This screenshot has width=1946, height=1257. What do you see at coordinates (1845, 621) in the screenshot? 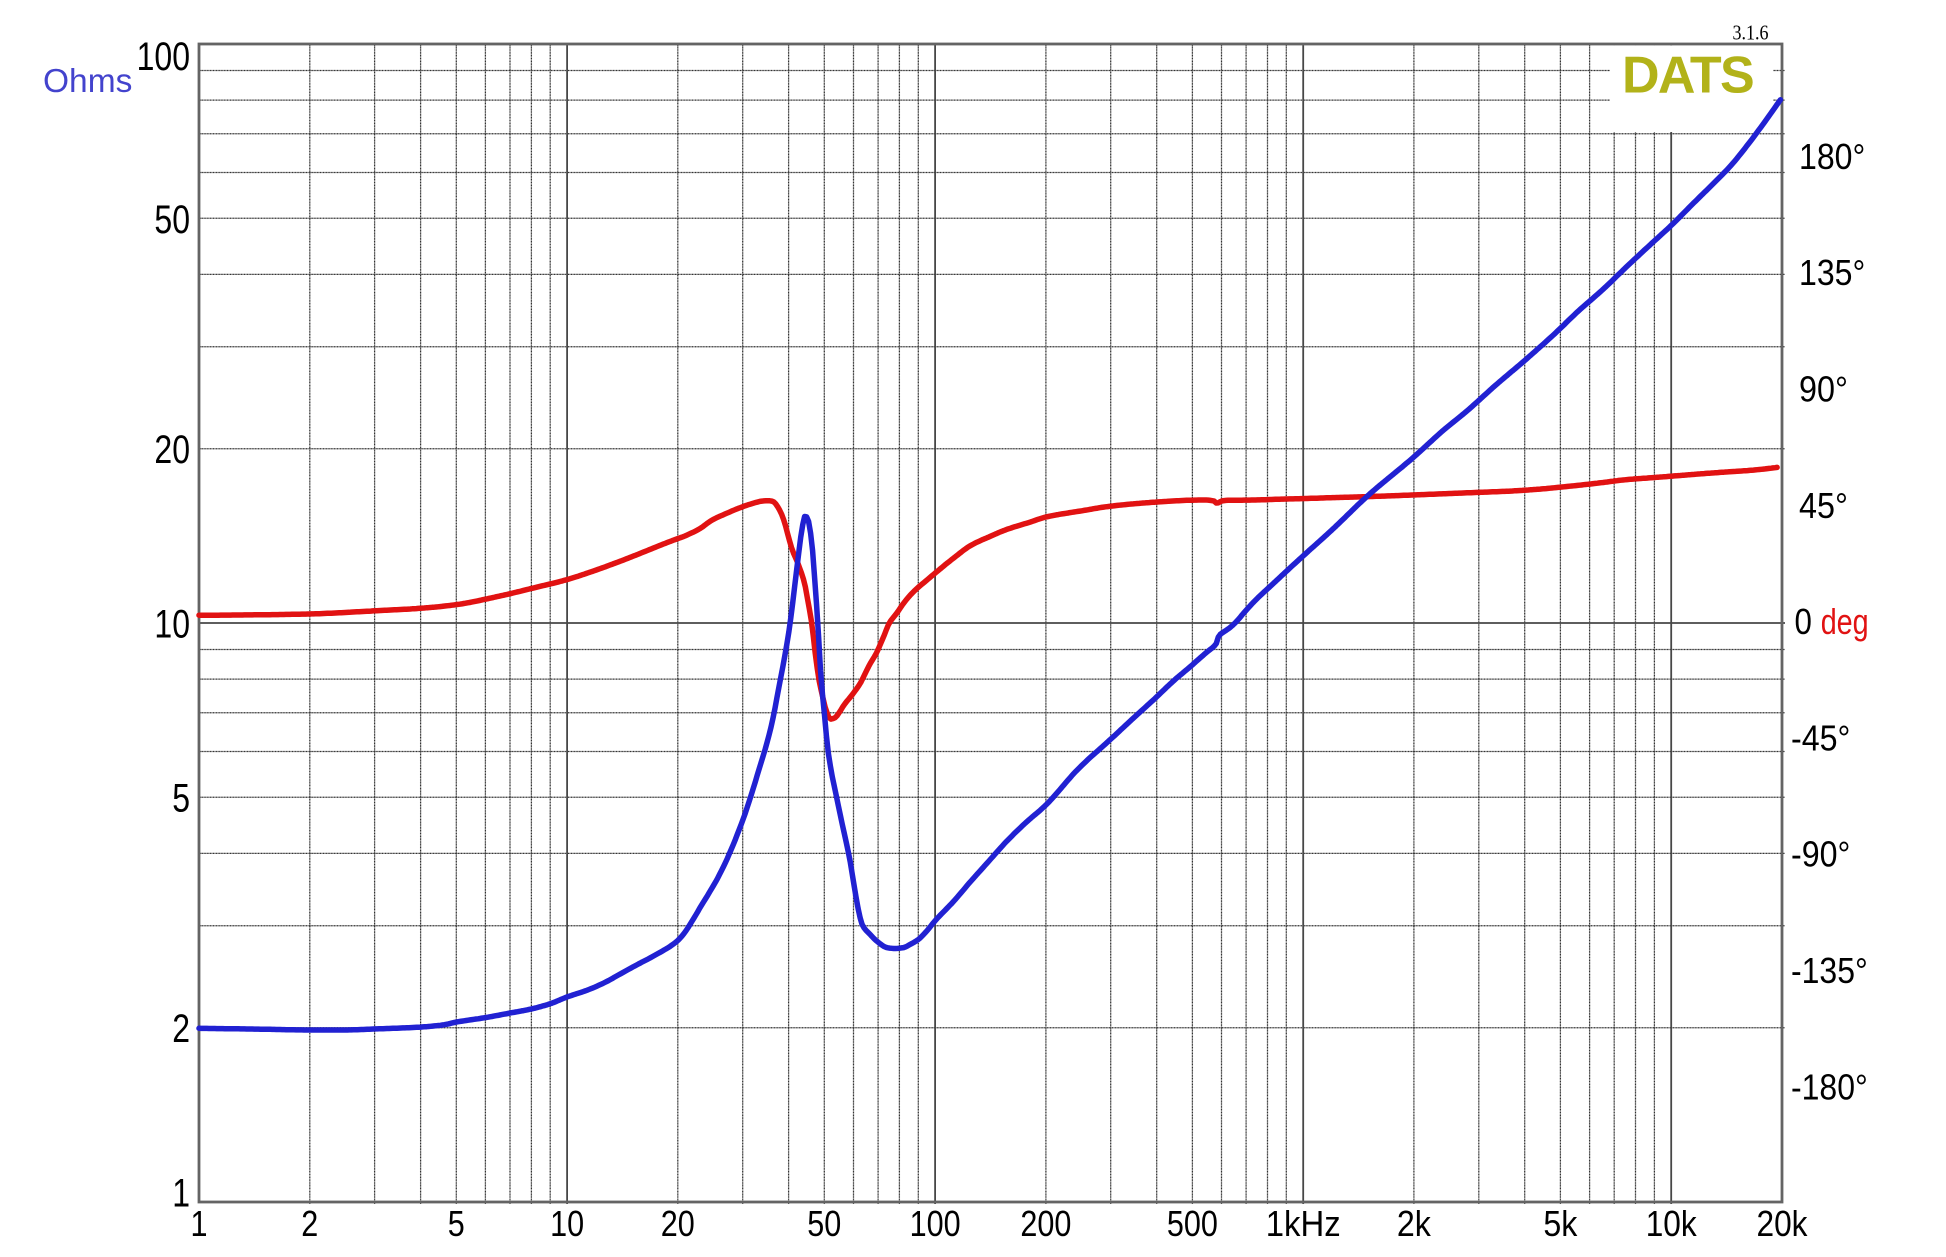
I see `svg-text: deg` at bounding box center [1845, 621].